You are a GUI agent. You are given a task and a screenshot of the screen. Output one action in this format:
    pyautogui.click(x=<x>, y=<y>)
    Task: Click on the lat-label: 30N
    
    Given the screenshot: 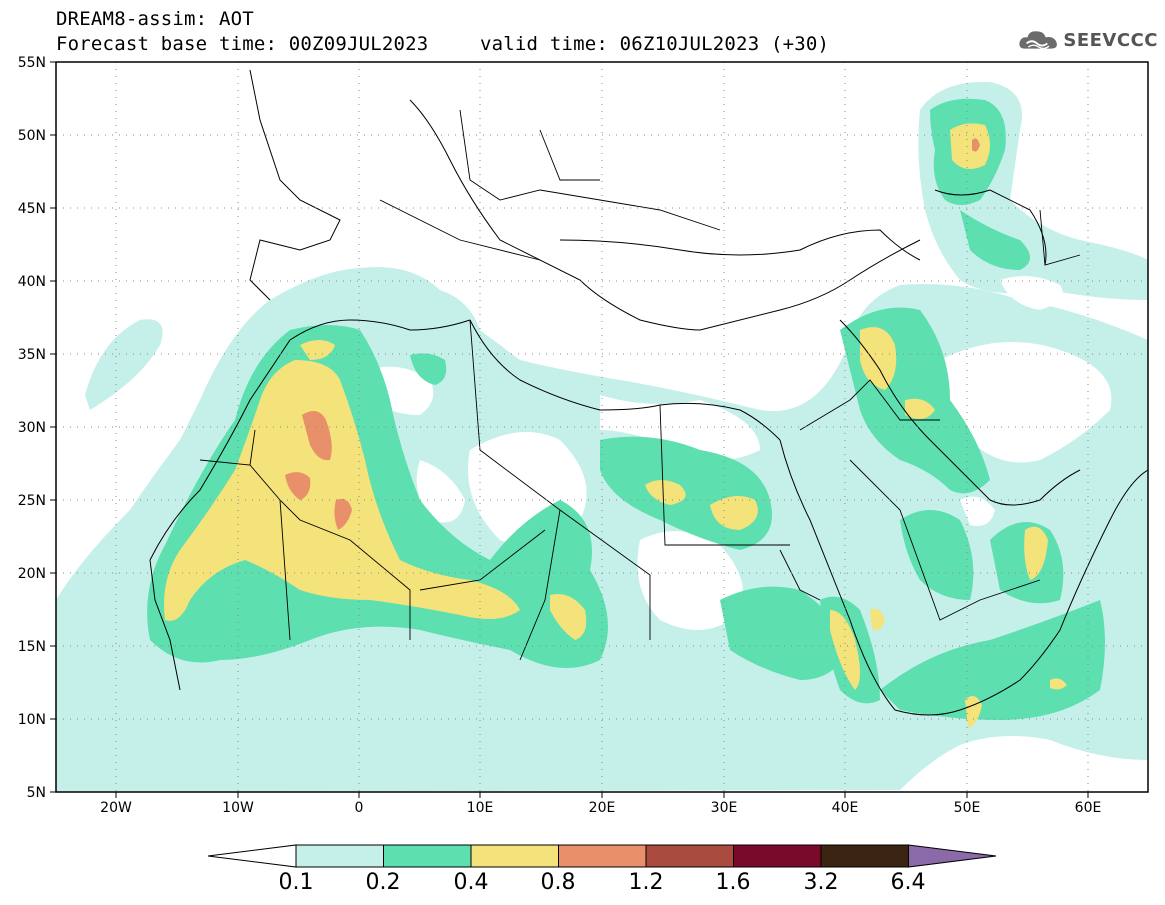 What is the action you would take?
    pyautogui.click(x=32, y=428)
    